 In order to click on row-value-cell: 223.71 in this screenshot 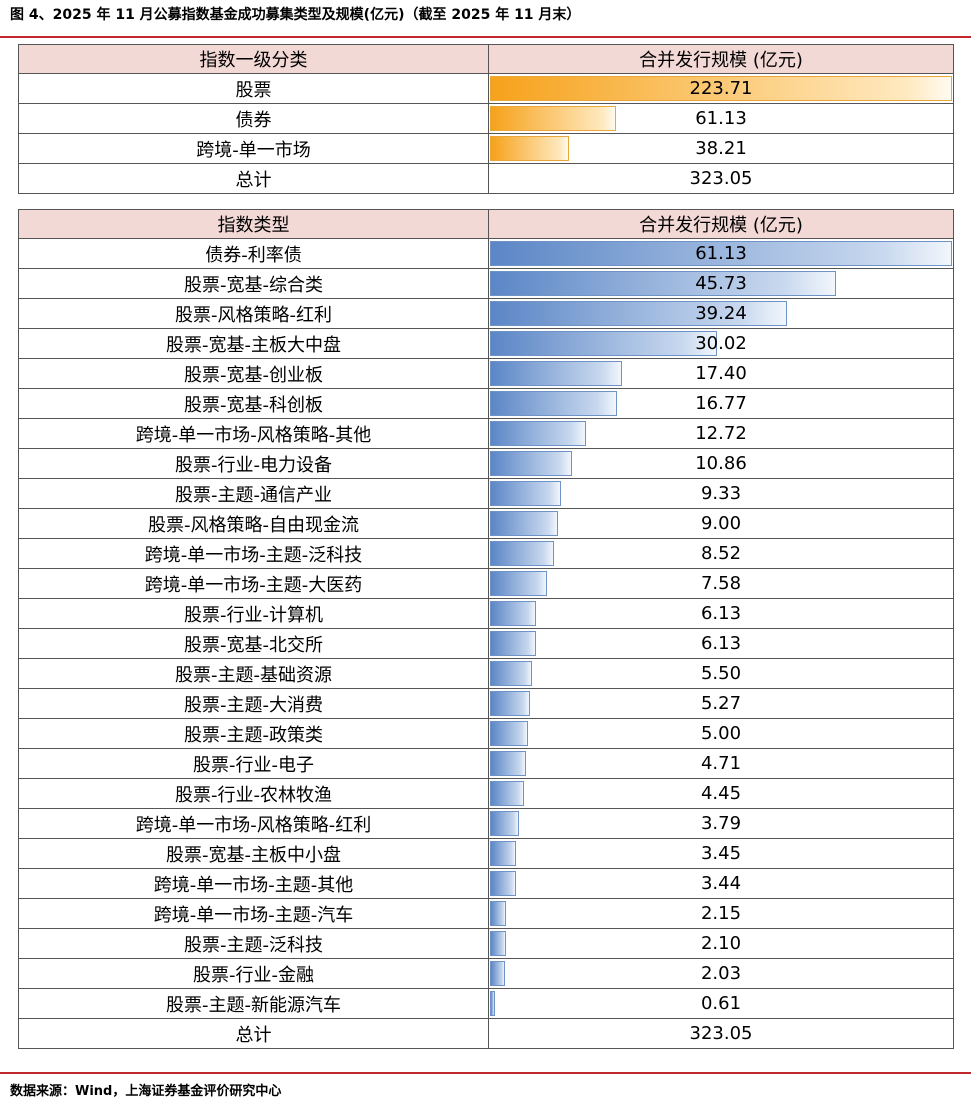, I will do `click(721, 88)`.